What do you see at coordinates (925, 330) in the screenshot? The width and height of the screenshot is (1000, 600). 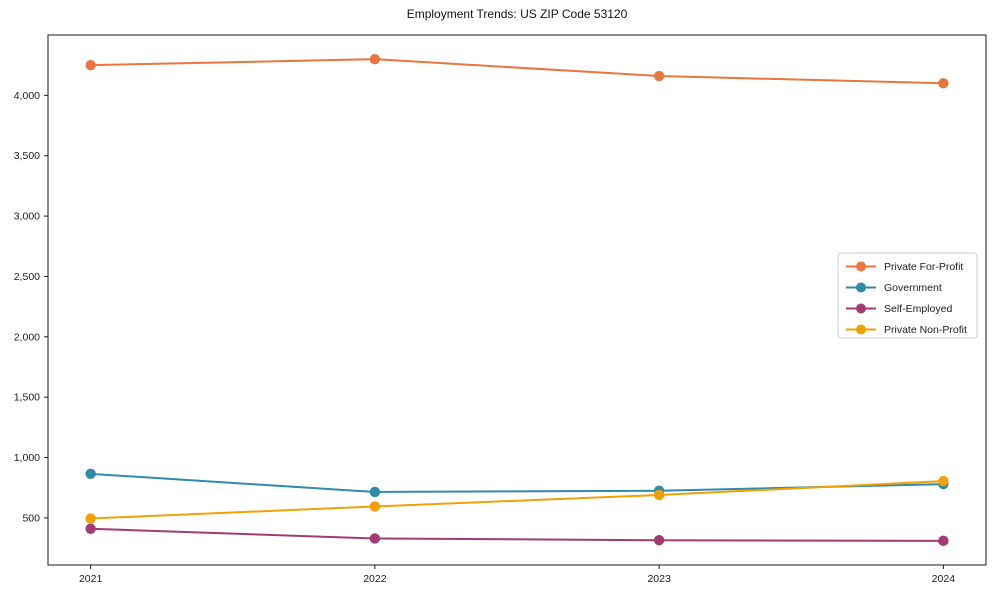 I see `legend-label: Private Non-Profit` at bounding box center [925, 330].